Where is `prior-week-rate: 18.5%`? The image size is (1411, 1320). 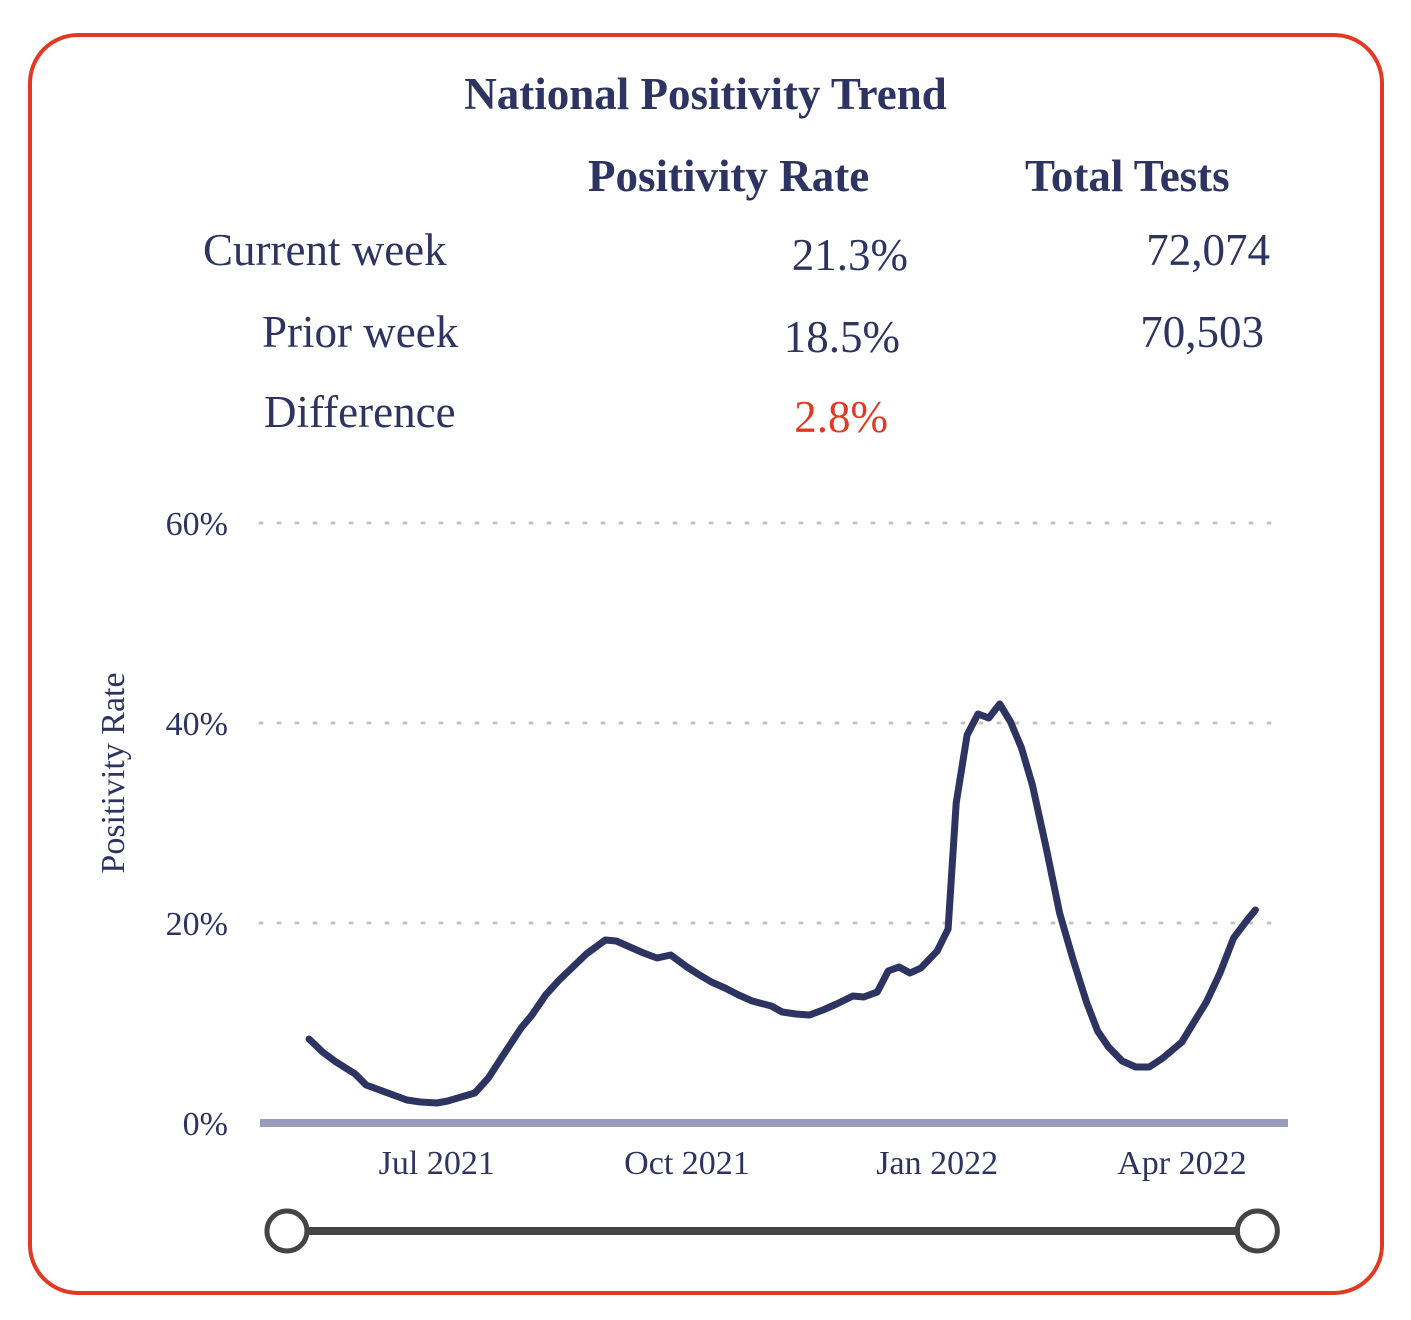
prior-week-rate: 18.5% is located at coordinates (841, 337).